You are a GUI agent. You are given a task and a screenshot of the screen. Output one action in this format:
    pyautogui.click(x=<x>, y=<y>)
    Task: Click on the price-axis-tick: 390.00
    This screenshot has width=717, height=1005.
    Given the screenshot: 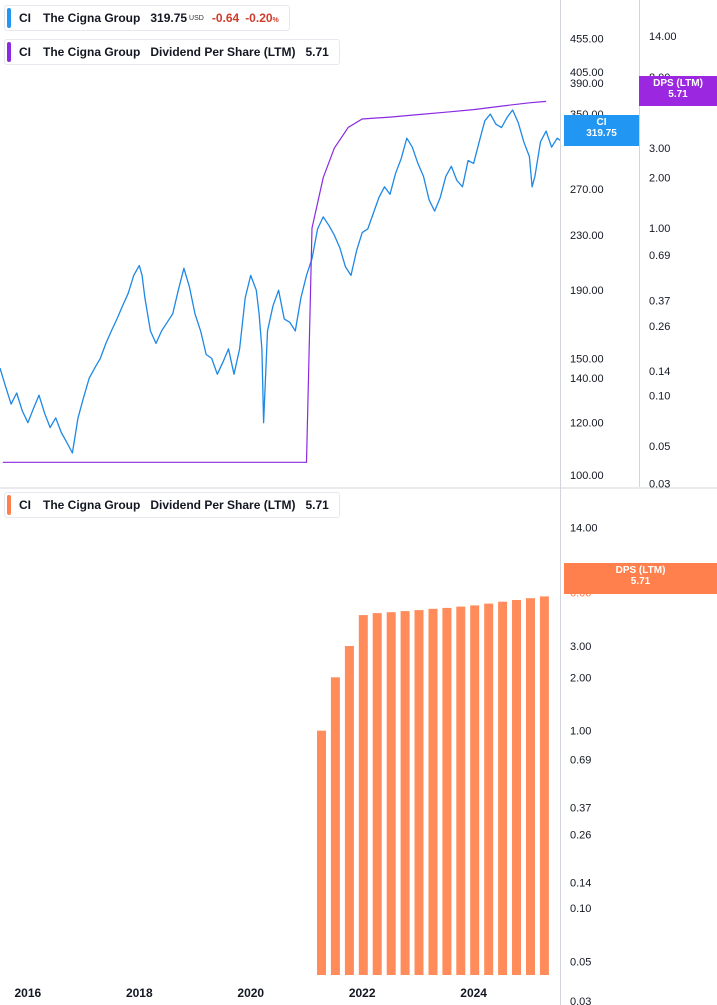 What is the action you would take?
    pyautogui.click(x=587, y=84)
    